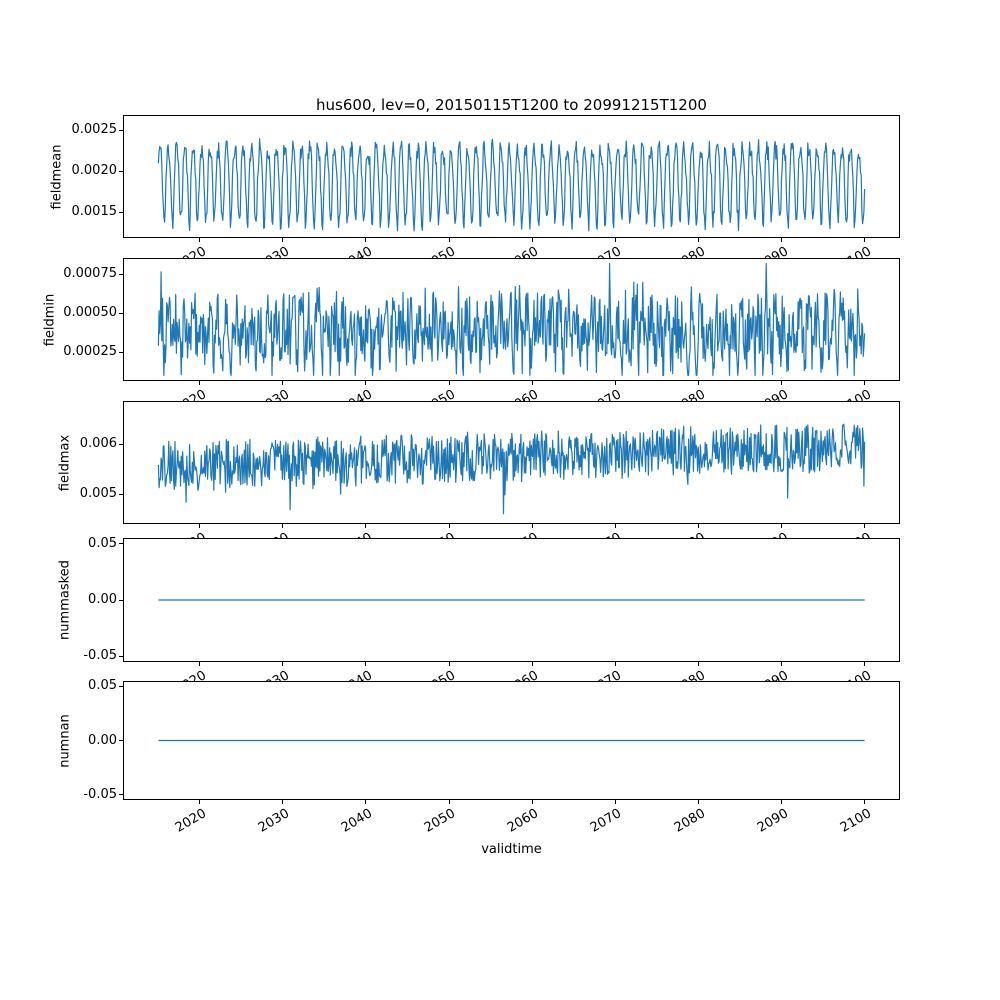 The height and width of the screenshot is (1000, 1000). What do you see at coordinates (90, 313) in the screenshot?
I see `y-tick-label: 0.00050` at bounding box center [90, 313].